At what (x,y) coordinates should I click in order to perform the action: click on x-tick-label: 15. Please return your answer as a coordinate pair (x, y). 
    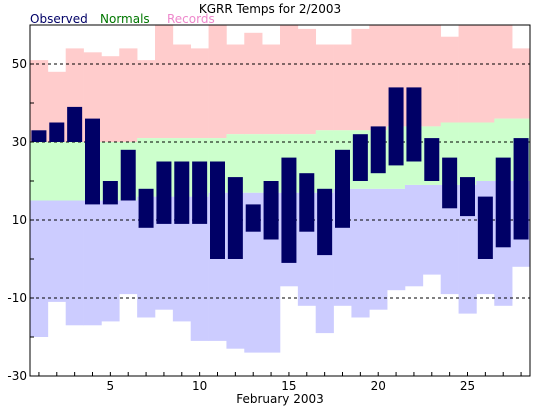
    Looking at the image, I should click on (288, 386).